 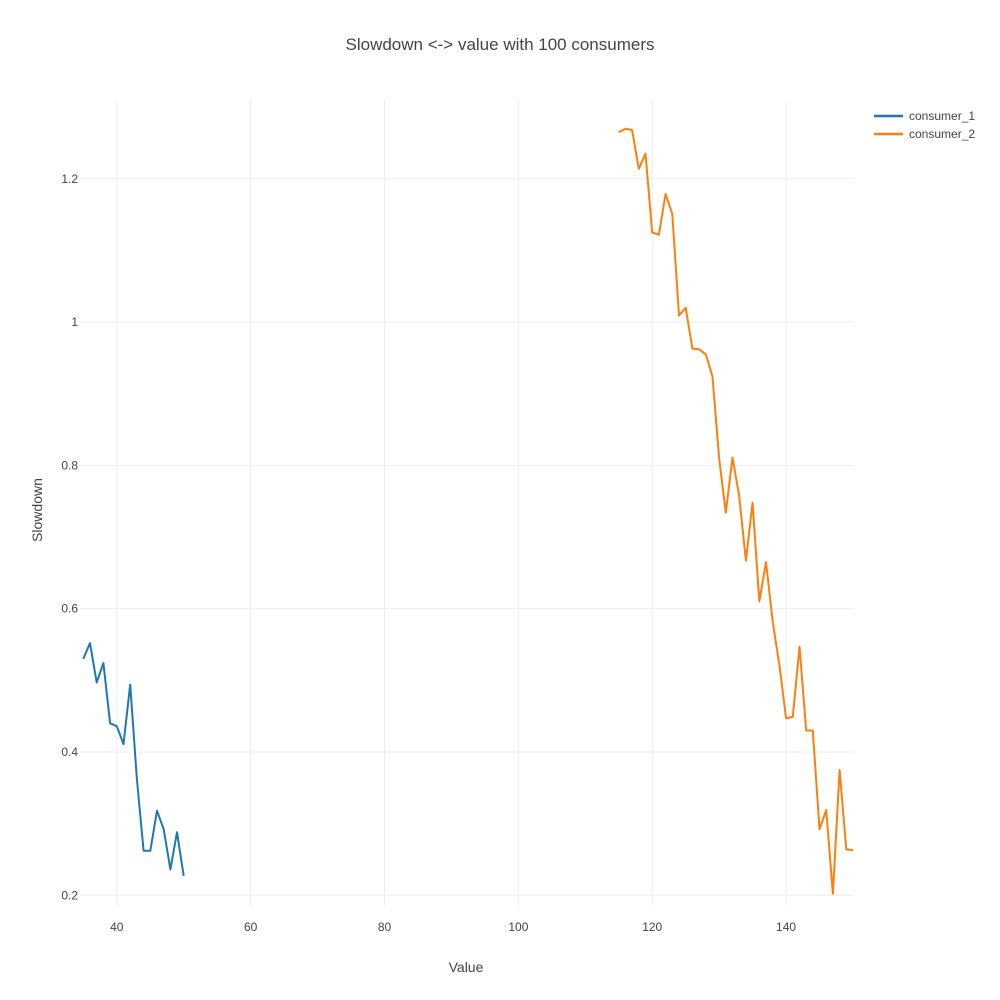 I want to click on x-tick-label: 40, so click(x=117, y=927).